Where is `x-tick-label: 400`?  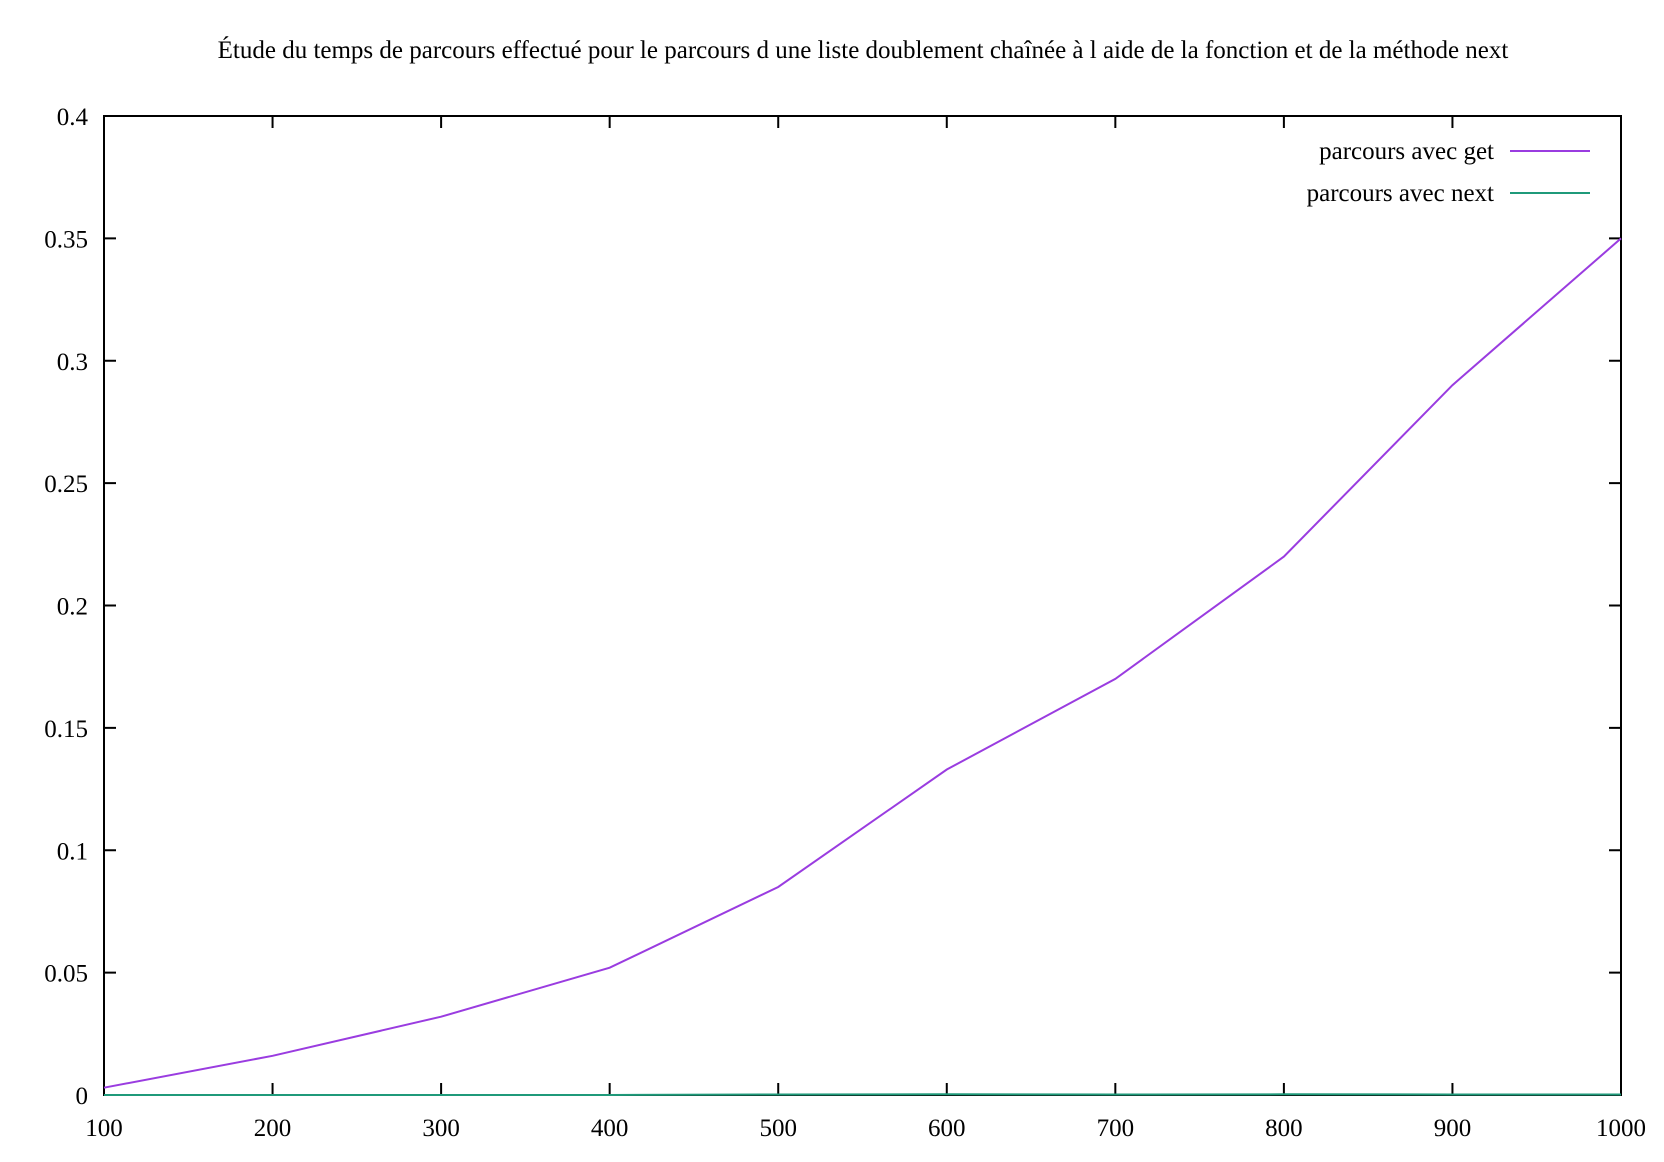
x-tick-label: 400 is located at coordinates (610, 1128).